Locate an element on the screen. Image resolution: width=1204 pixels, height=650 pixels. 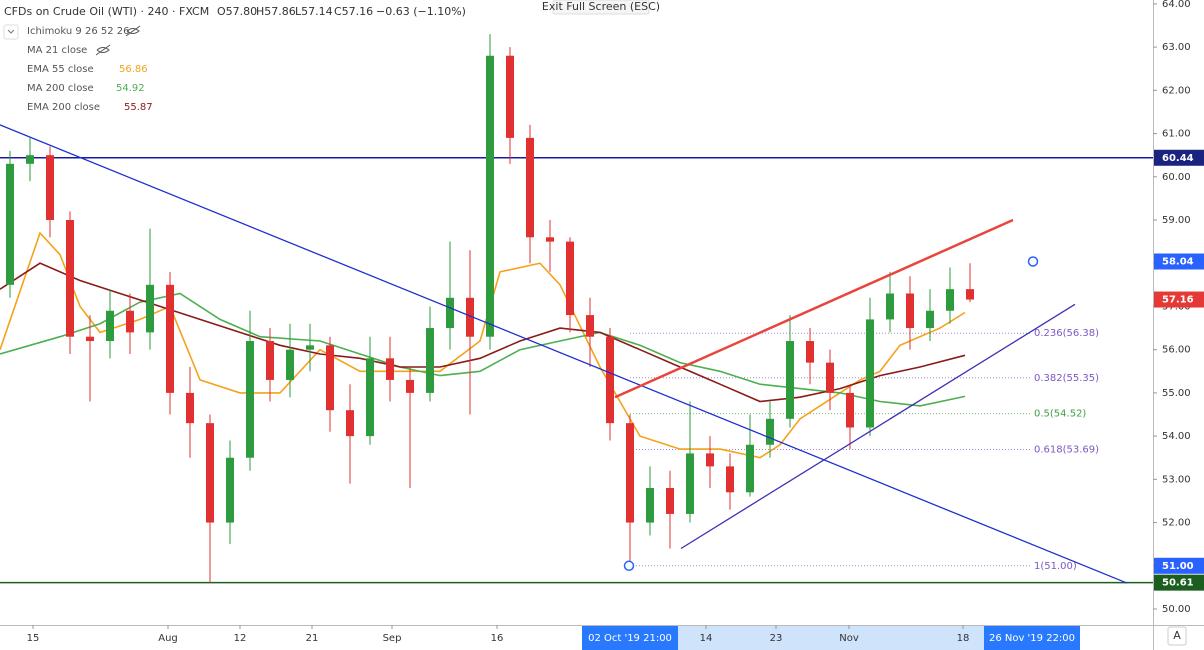
fib-label: 0.5(54.52) is located at coordinates (1060, 414).